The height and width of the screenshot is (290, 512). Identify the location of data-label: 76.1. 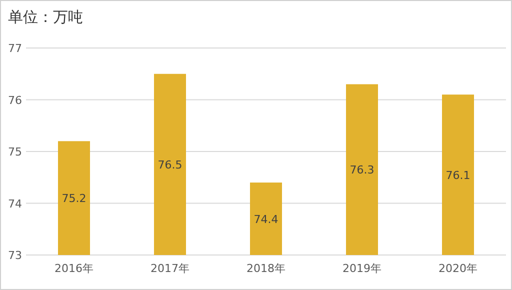
(458, 175).